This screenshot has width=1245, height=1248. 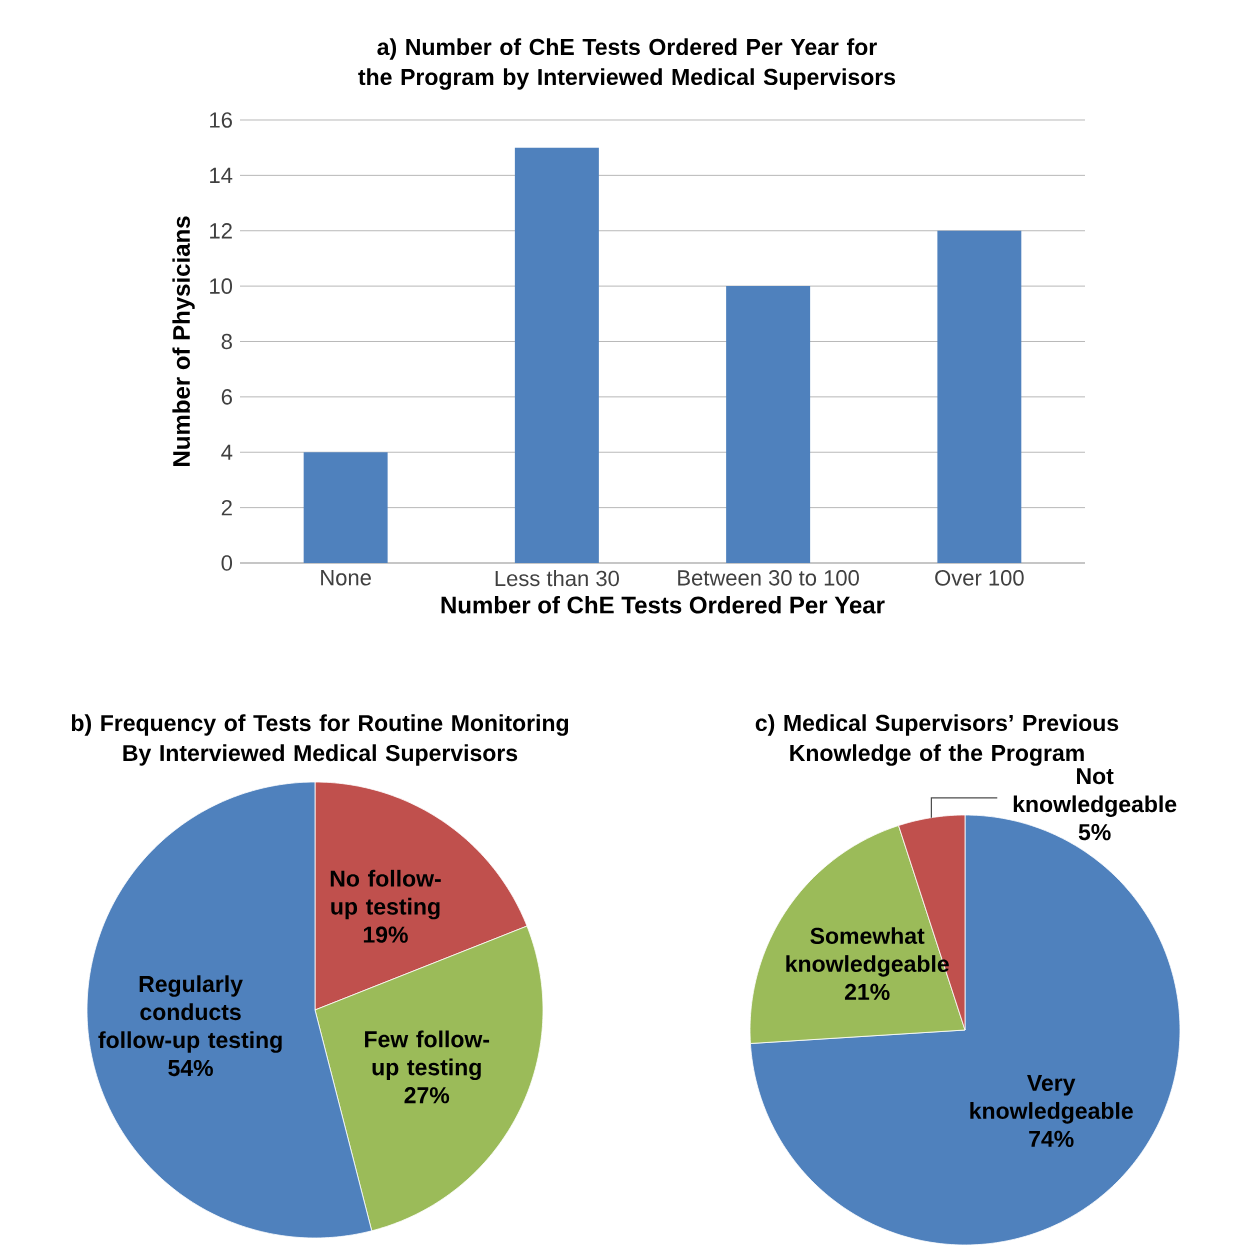 What do you see at coordinates (385, 894) in the screenshot?
I see `slice-label: No follow-up testing` at bounding box center [385, 894].